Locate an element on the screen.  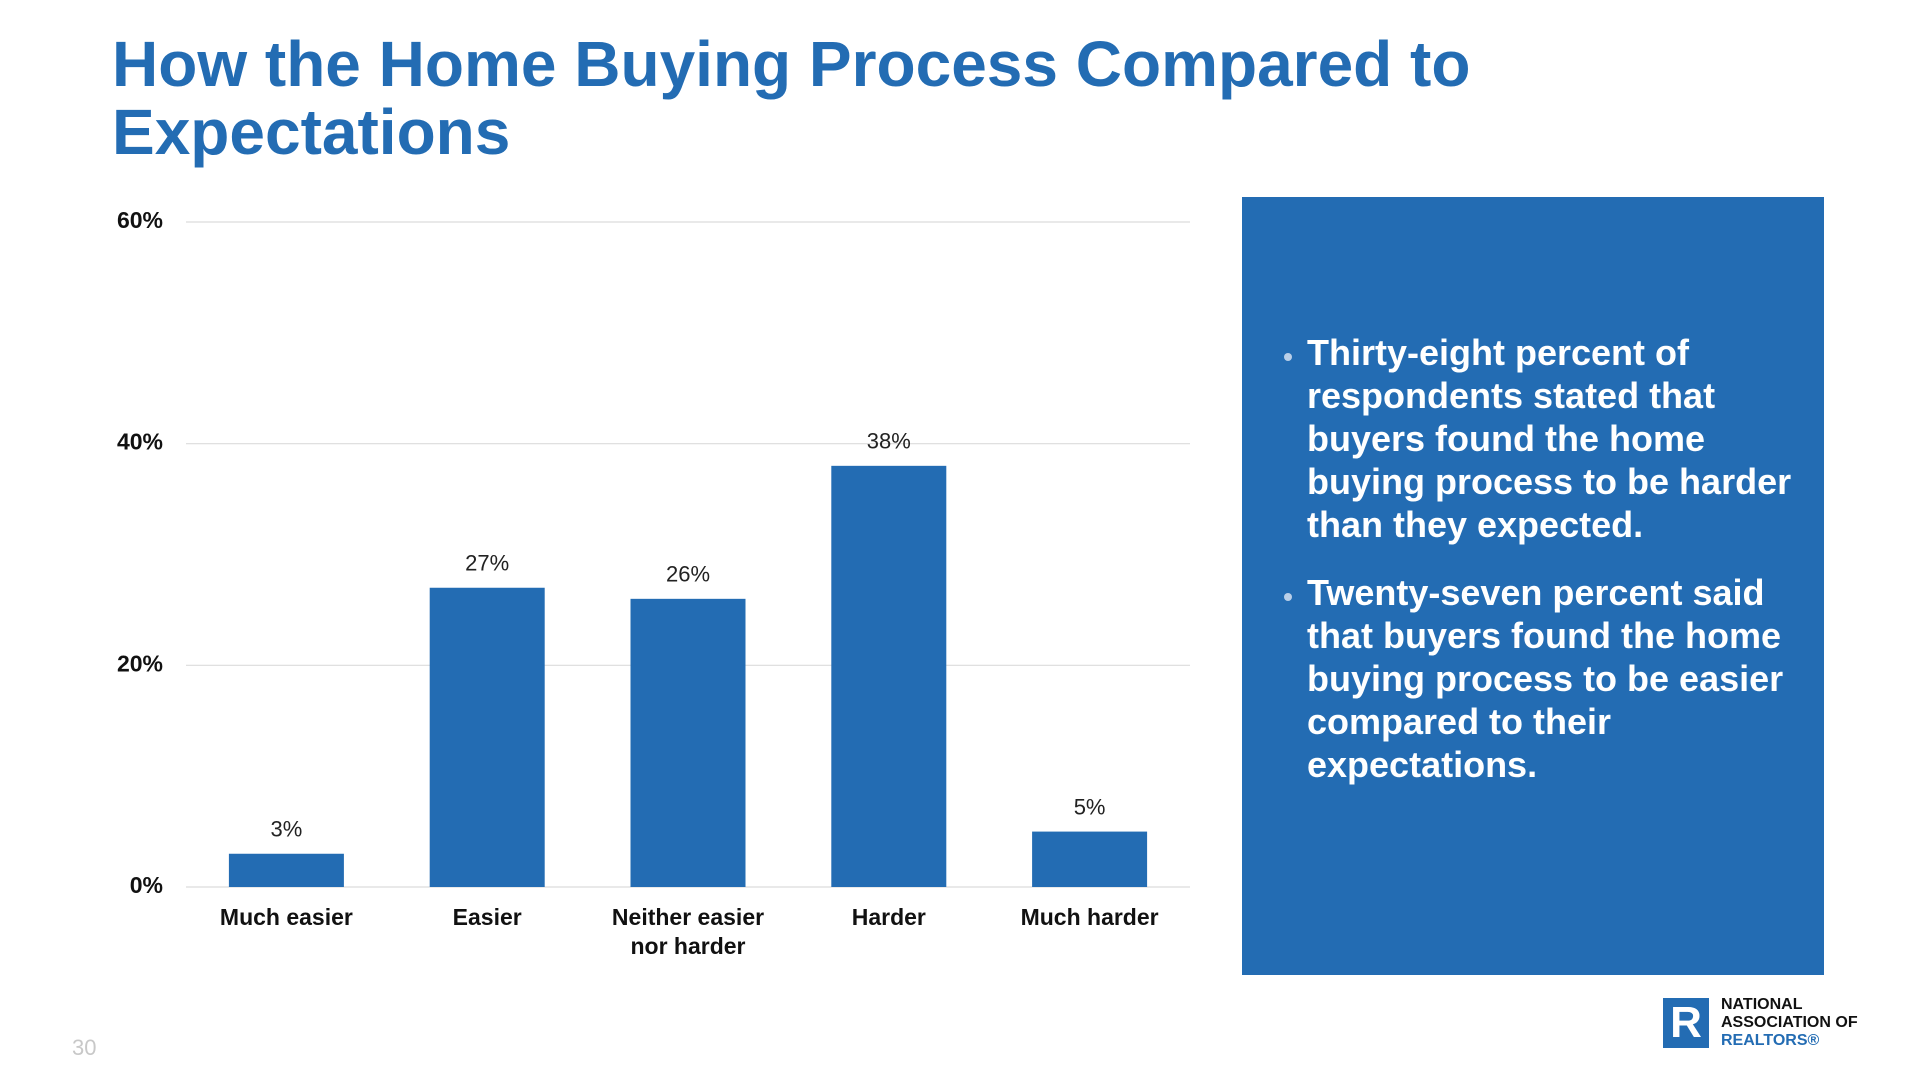
x-tick-label: Easier is located at coordinates (487, 917).